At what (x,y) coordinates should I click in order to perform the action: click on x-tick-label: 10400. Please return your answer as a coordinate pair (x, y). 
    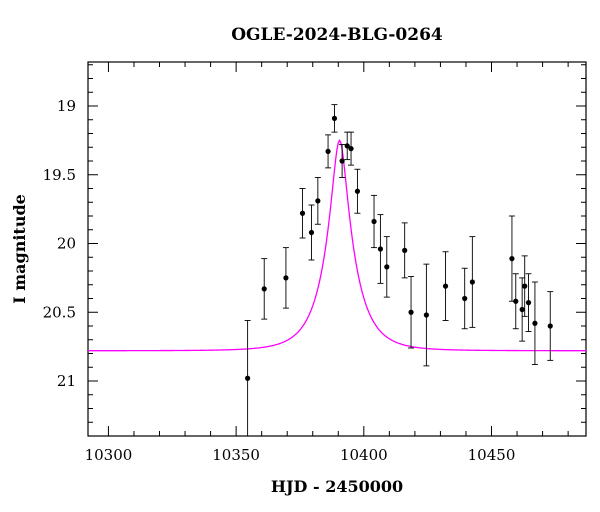
    Looking at the image, I should click on (364, 455).